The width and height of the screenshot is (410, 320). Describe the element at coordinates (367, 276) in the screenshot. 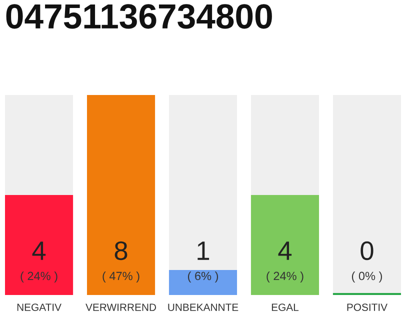

I see `annotation: ( 0% )` at that location.